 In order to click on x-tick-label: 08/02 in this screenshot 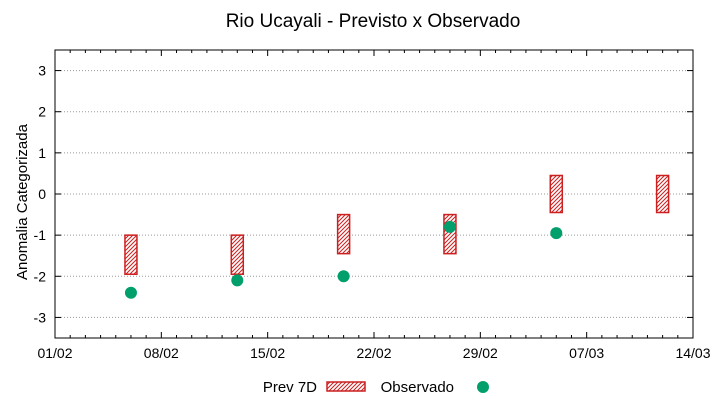, I will do `click(161, 353)`.